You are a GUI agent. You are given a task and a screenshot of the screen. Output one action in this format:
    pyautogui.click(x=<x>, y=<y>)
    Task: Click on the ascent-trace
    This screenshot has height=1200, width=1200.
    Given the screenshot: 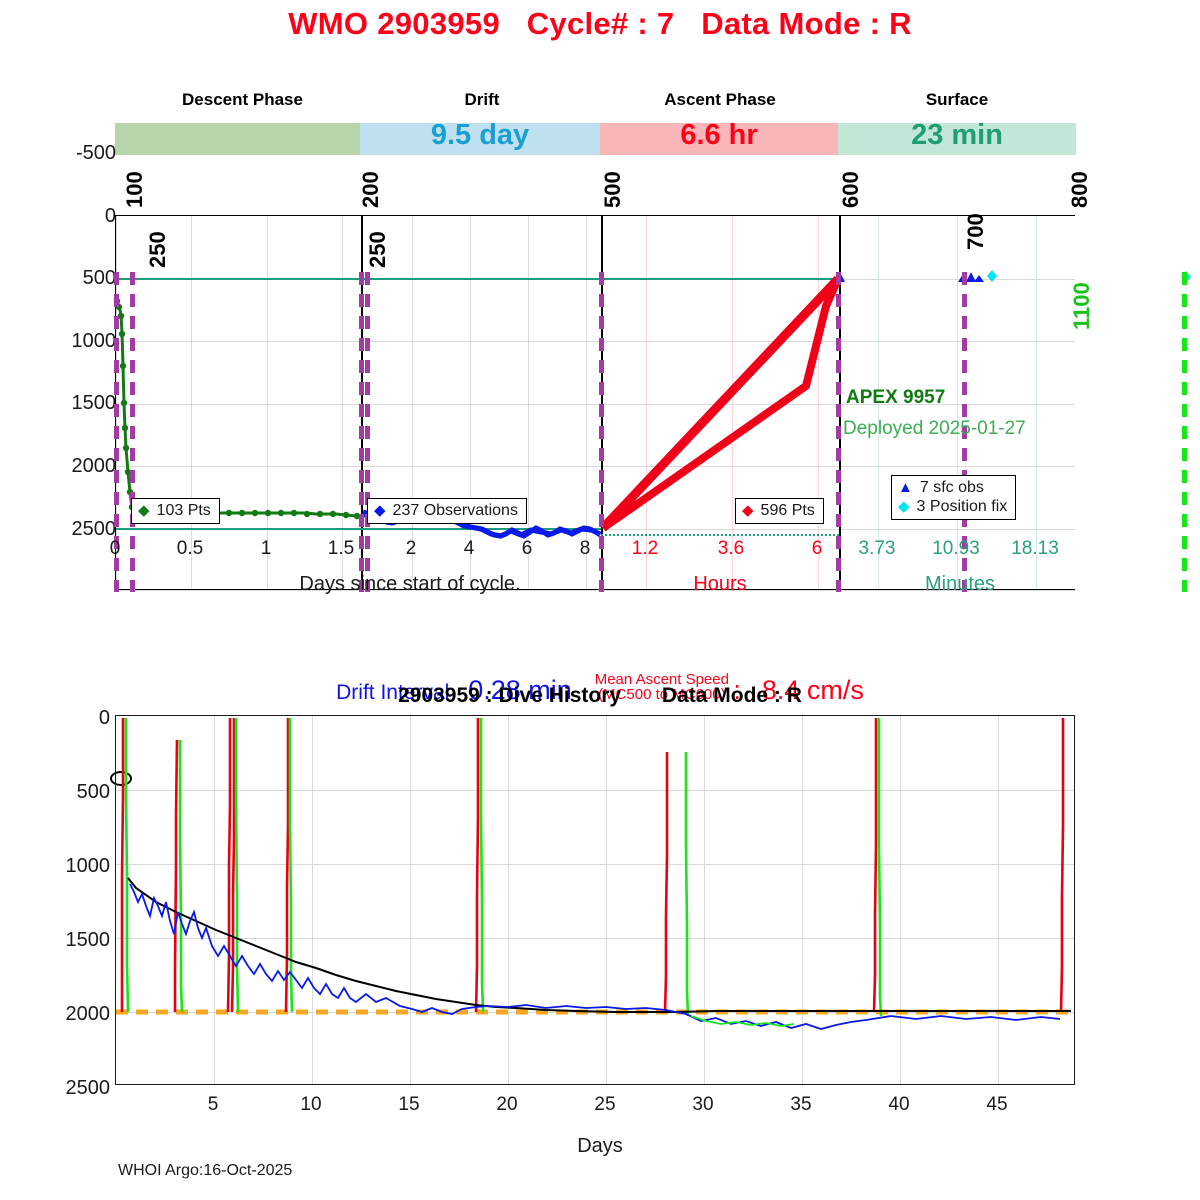 What is the action you would take?
    pyautogui.click(x=720, y=403)
    